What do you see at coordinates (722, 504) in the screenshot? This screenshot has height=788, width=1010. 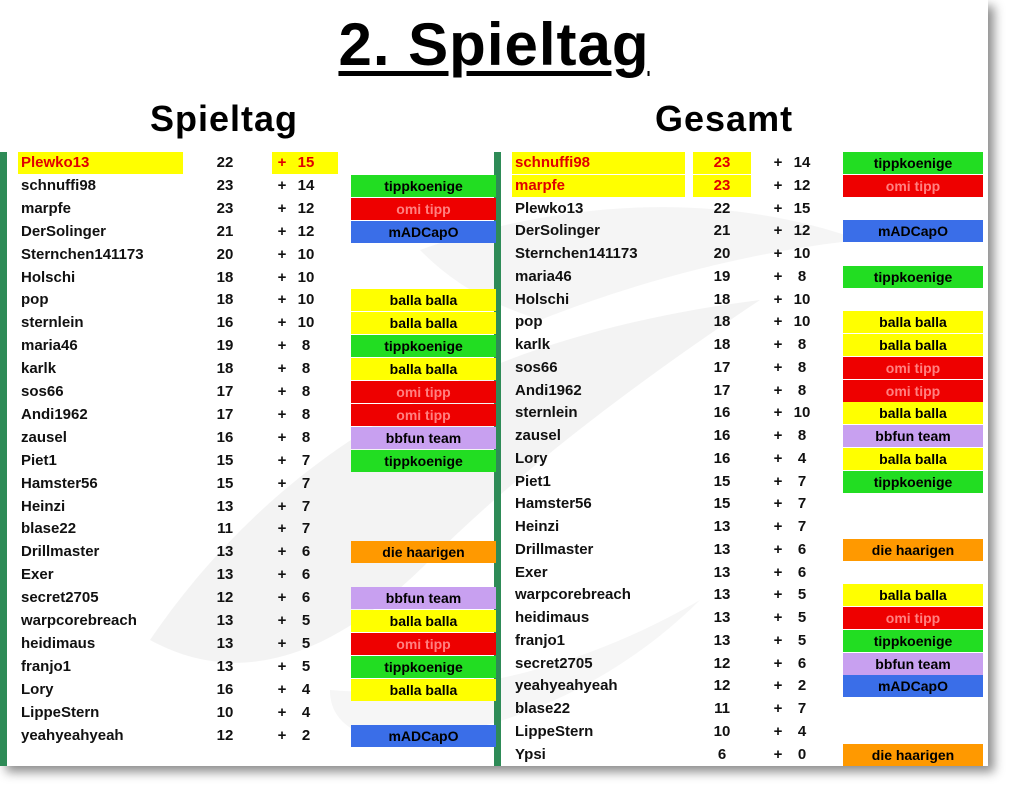 I see `gesamt-row-score: 15` at bounding box center [722, 504].